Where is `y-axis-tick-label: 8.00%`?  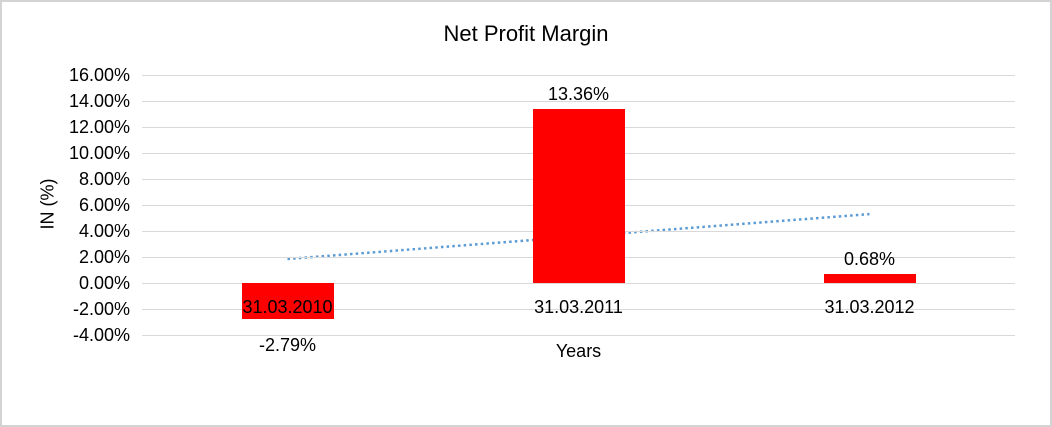 y-axis-tick-label: 8.00% is located at coordinates (104, 179).